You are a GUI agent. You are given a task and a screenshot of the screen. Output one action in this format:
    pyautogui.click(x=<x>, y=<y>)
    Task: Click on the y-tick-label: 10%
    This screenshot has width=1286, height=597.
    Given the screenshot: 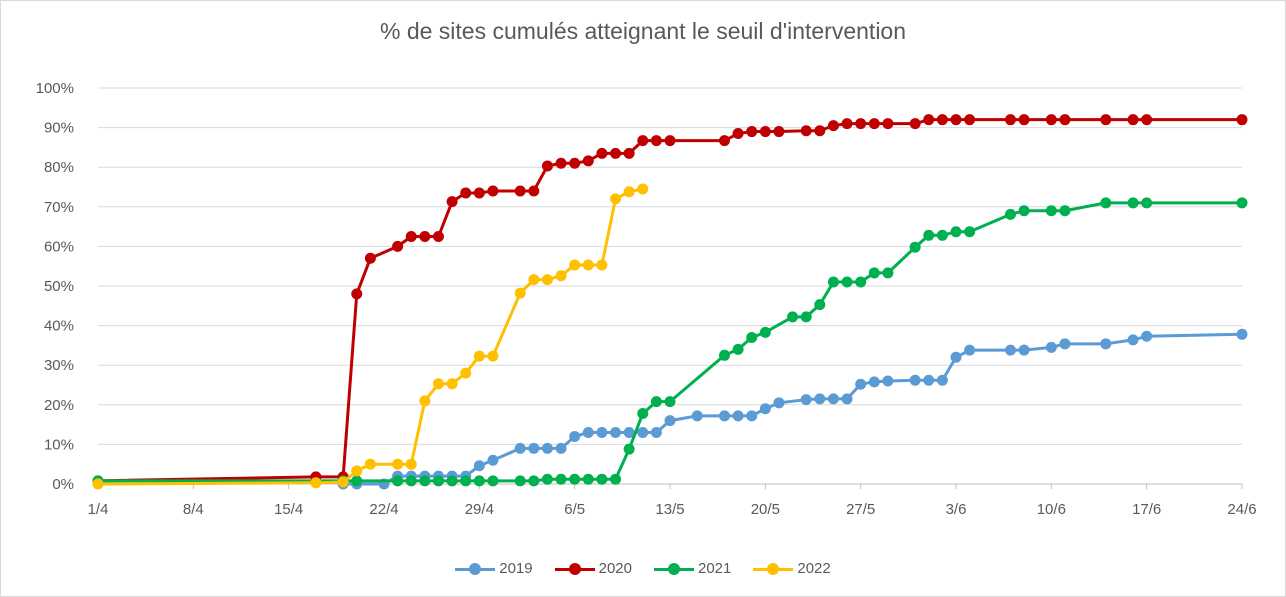 What is the action you would take?
    pyautogui.click(x=59, y=444)
    